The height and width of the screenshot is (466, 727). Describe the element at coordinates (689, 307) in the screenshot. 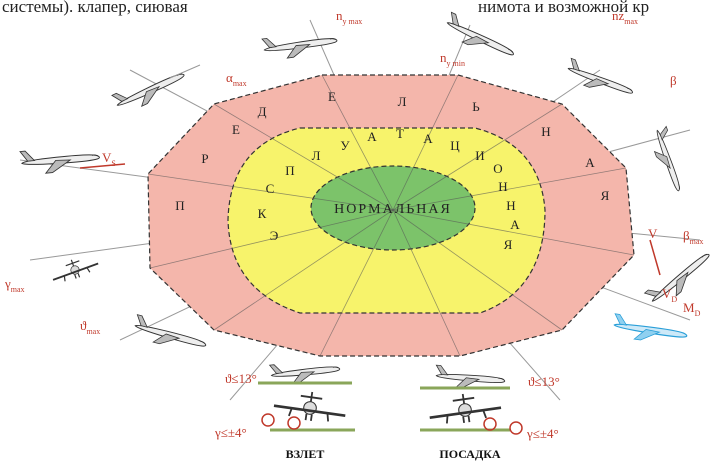

I see `label-main: M` at that location.